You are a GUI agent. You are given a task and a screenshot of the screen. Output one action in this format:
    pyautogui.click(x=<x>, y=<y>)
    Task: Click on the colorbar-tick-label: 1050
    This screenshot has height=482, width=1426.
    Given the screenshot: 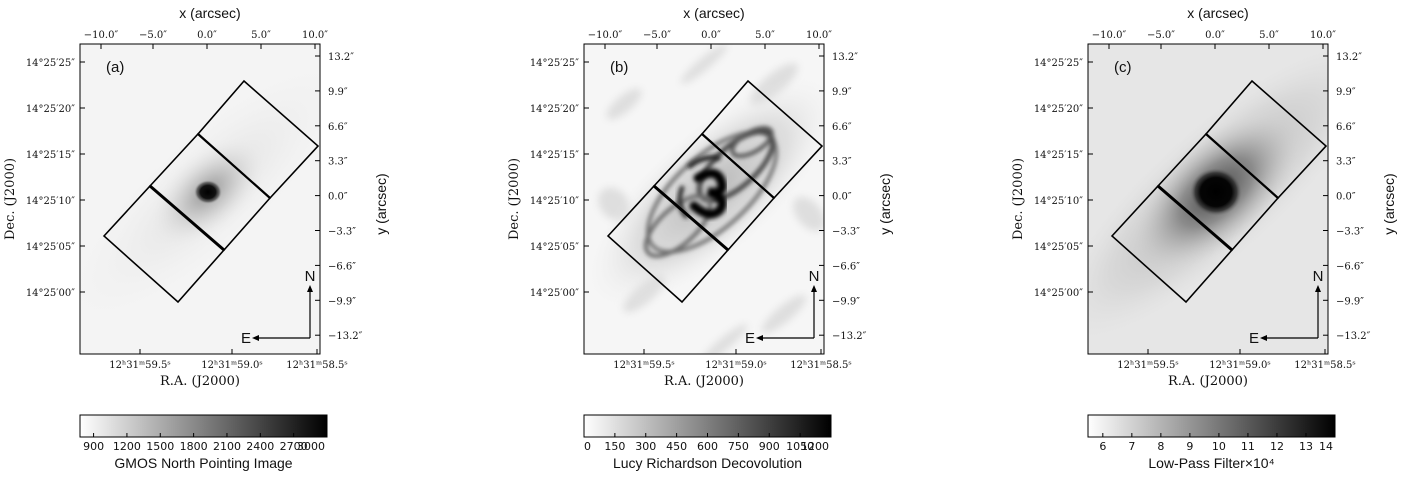 What is the action you would take?
    pyautogui.click(x=800, y=446)
    